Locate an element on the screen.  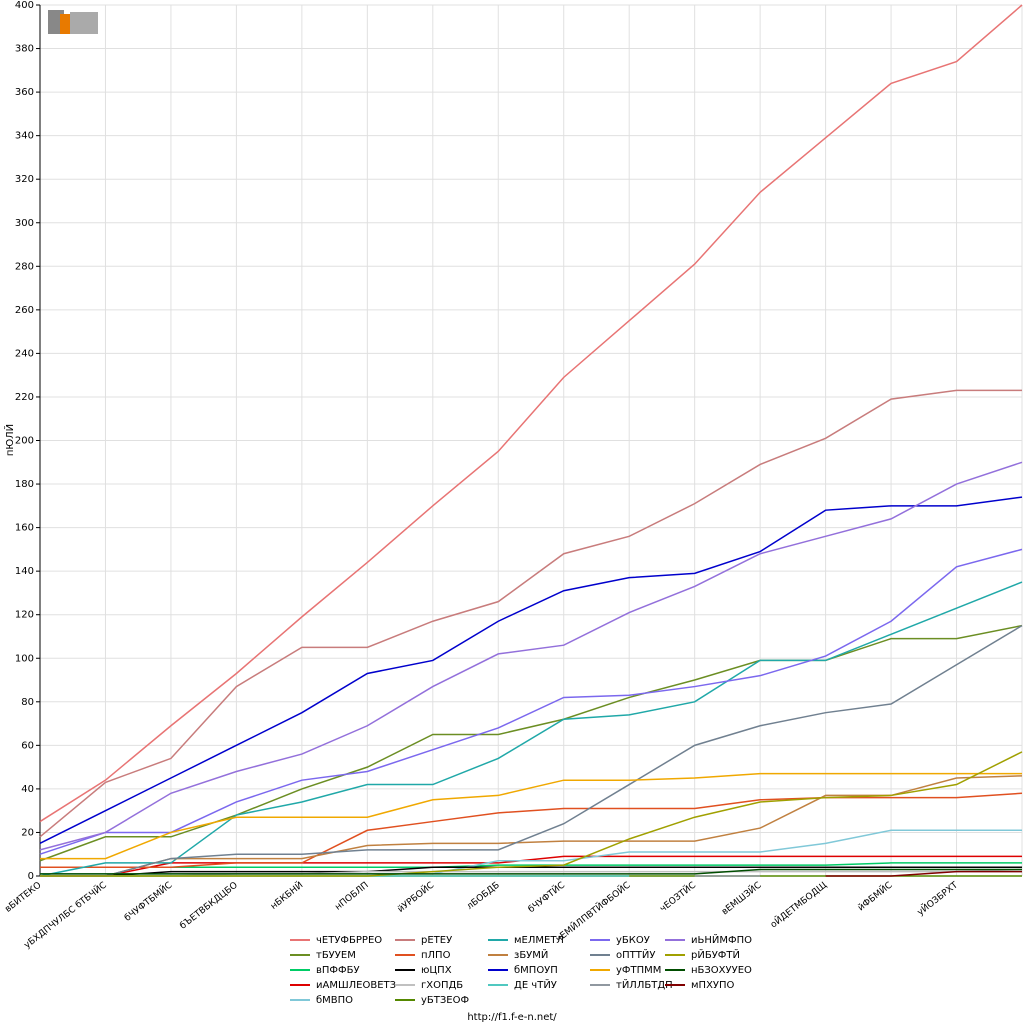
legend-label: бМПОУП is located at coordinates (536, 970).